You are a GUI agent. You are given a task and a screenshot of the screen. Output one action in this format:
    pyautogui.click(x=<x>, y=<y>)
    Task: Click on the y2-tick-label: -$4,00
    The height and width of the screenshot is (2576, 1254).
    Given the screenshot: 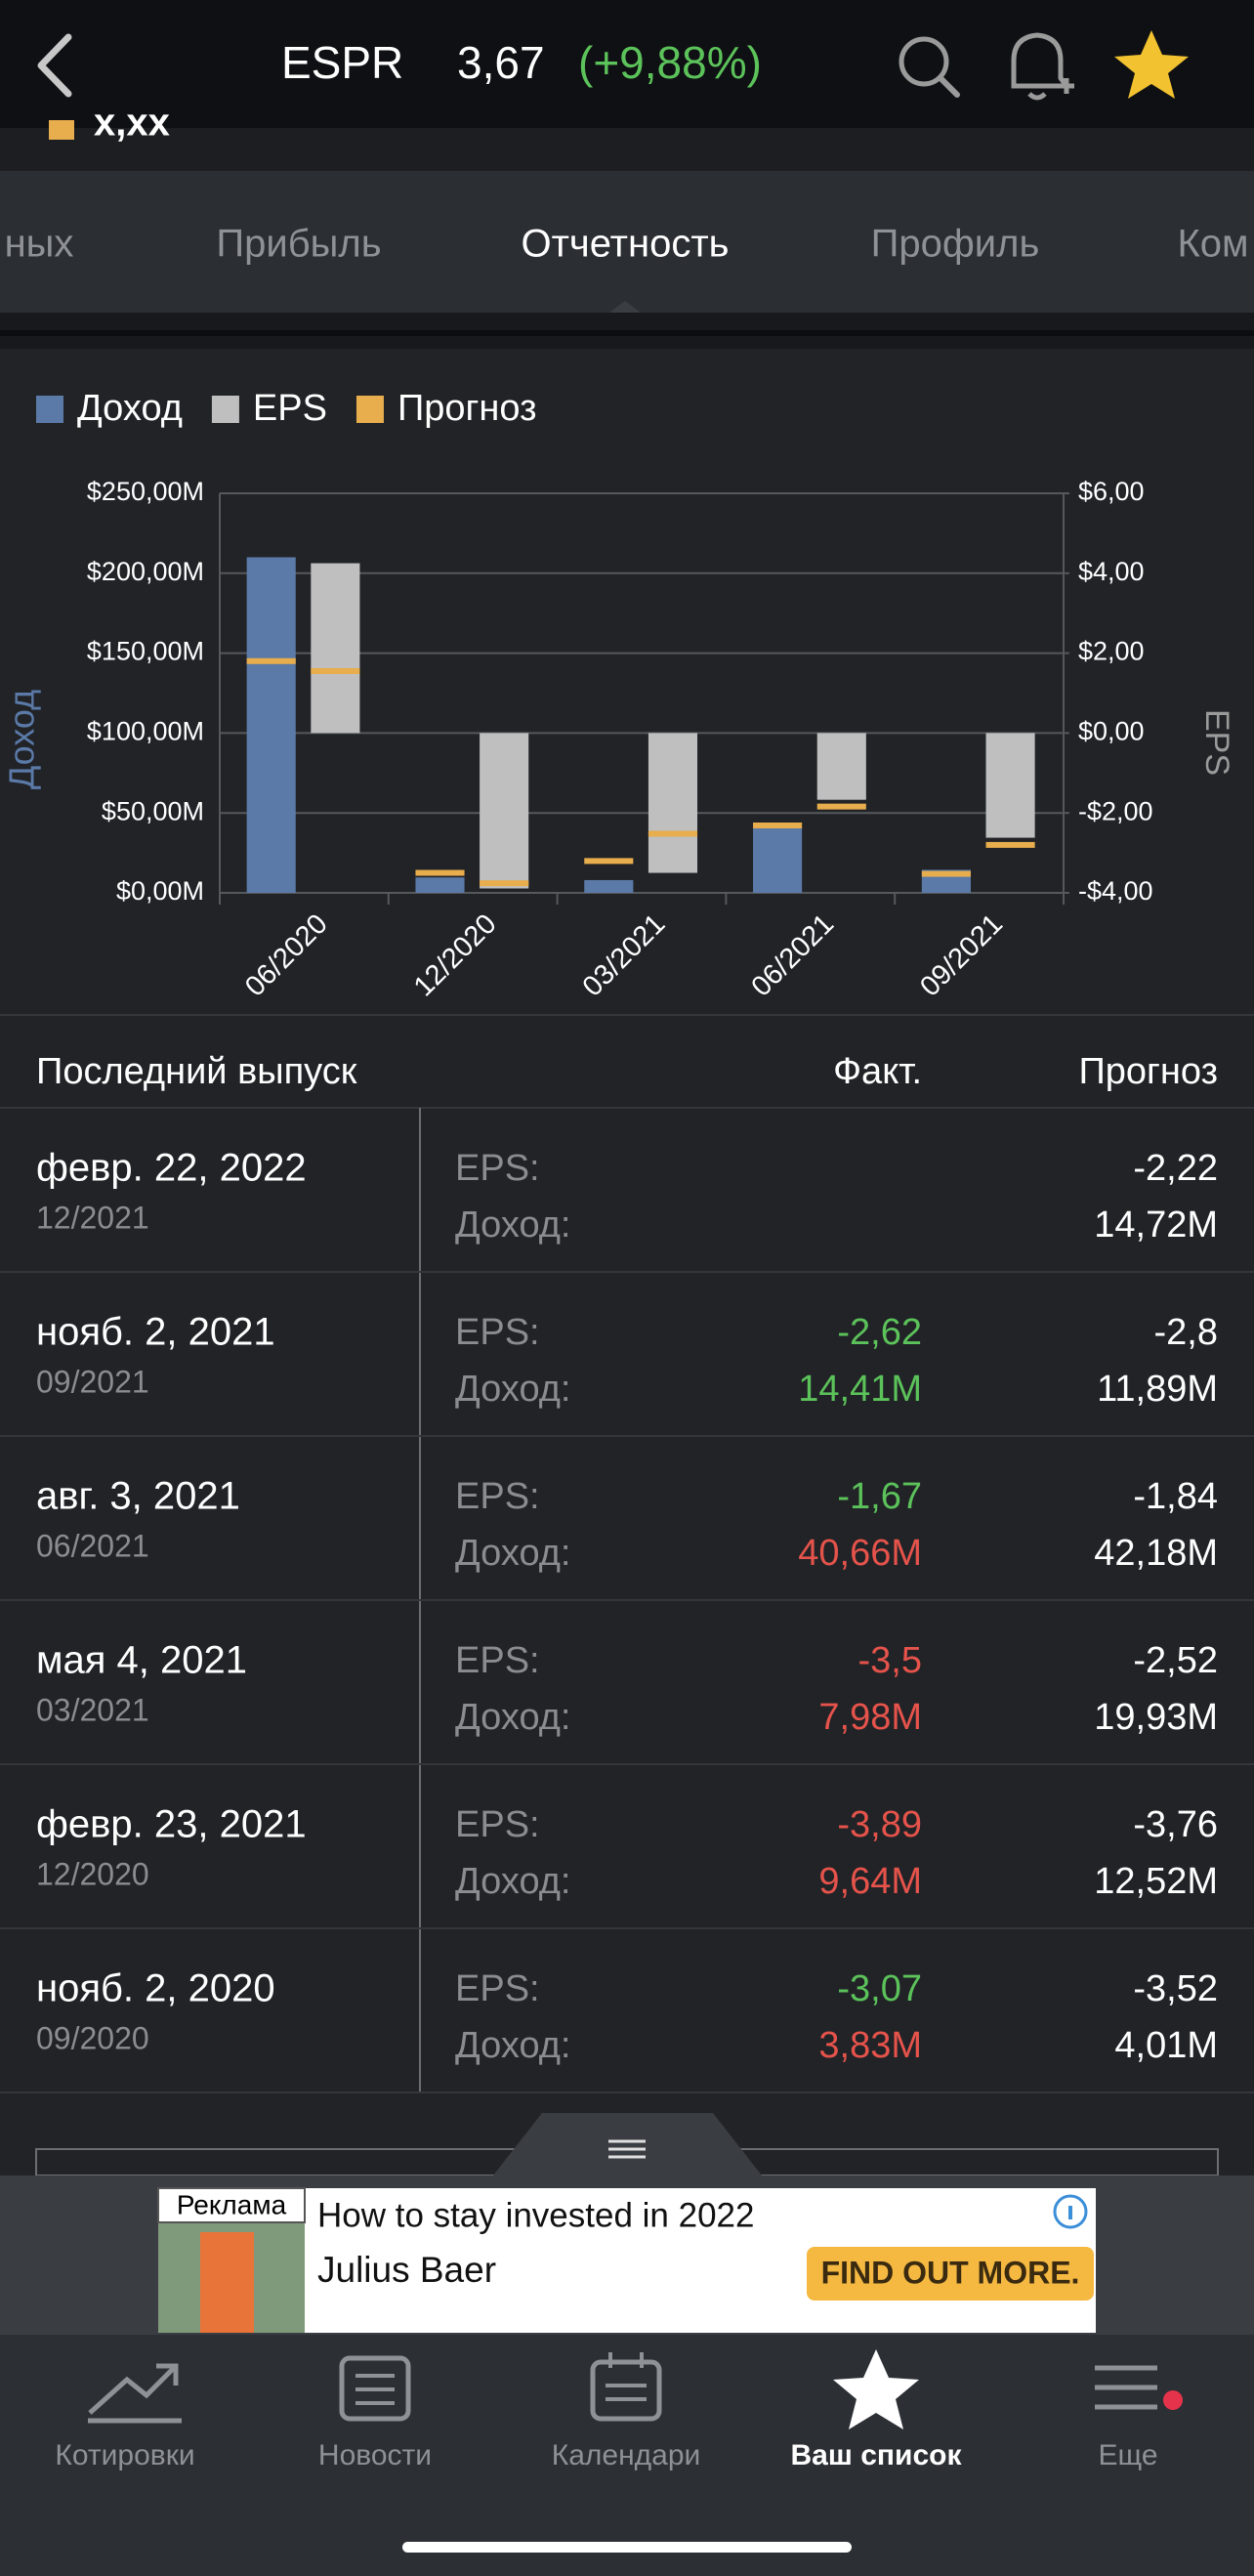 What is the action you would take?
    pyautogui.click(x=1115, y=891)
    